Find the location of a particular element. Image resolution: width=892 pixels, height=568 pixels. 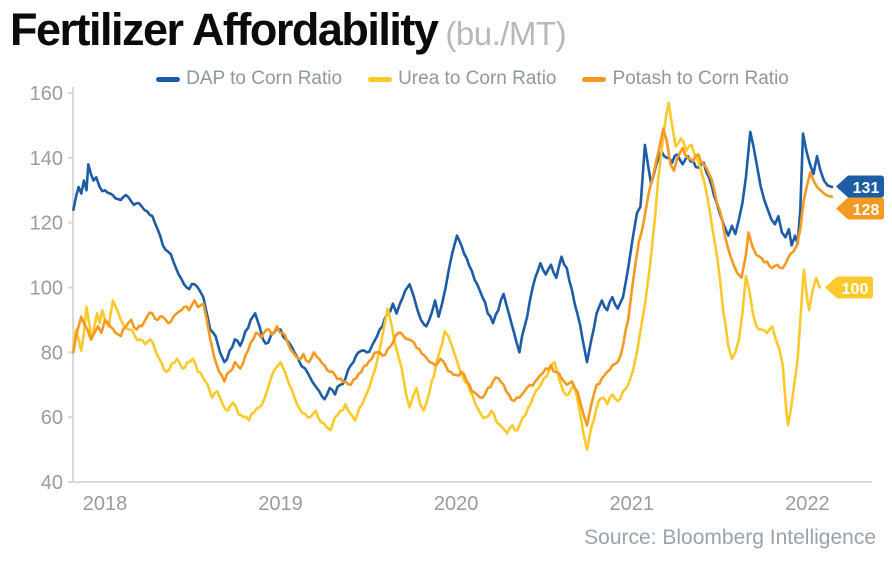

end-value-label: 100 is located at coordinates (855, 289).